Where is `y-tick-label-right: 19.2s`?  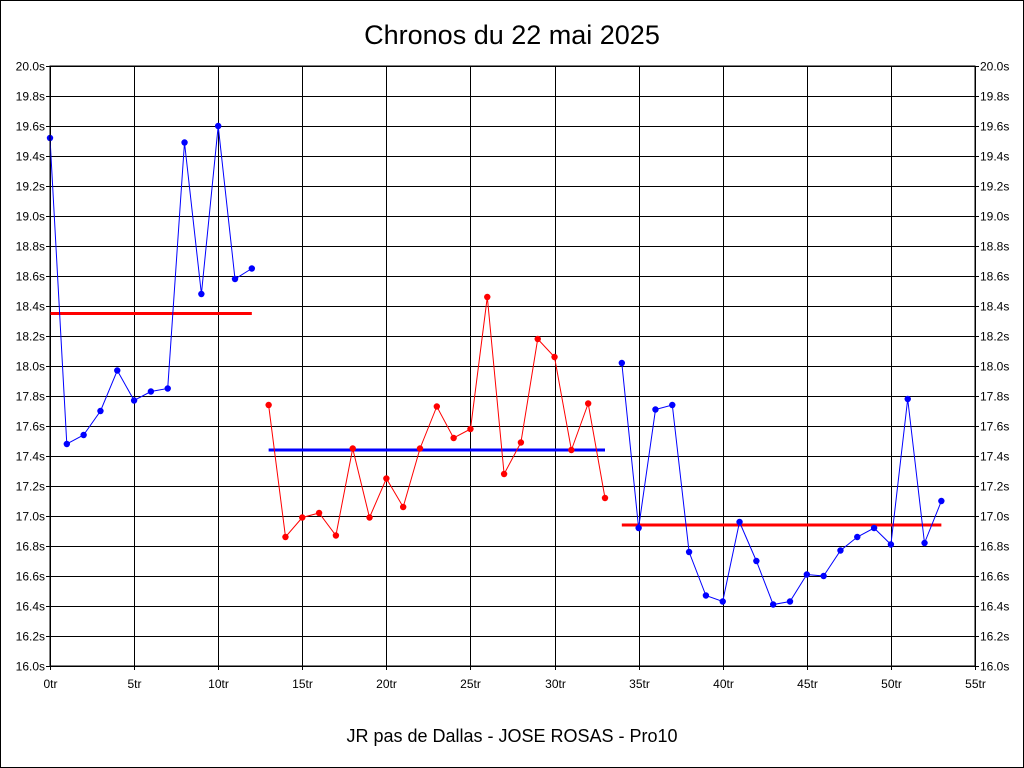 y-tick-label-right: 19.2s is located at coordinates (994, 187).